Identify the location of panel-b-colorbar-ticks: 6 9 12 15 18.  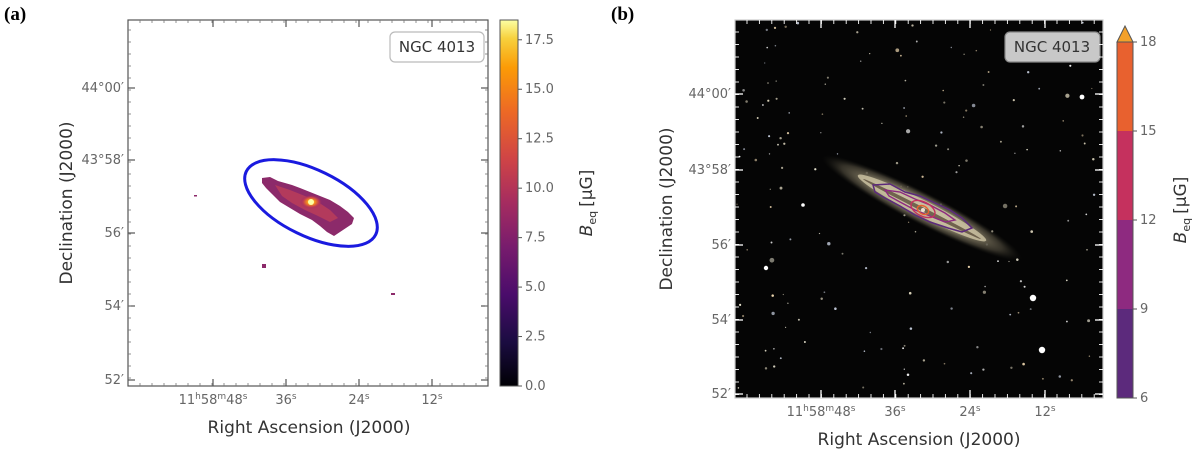
(1145, 220).